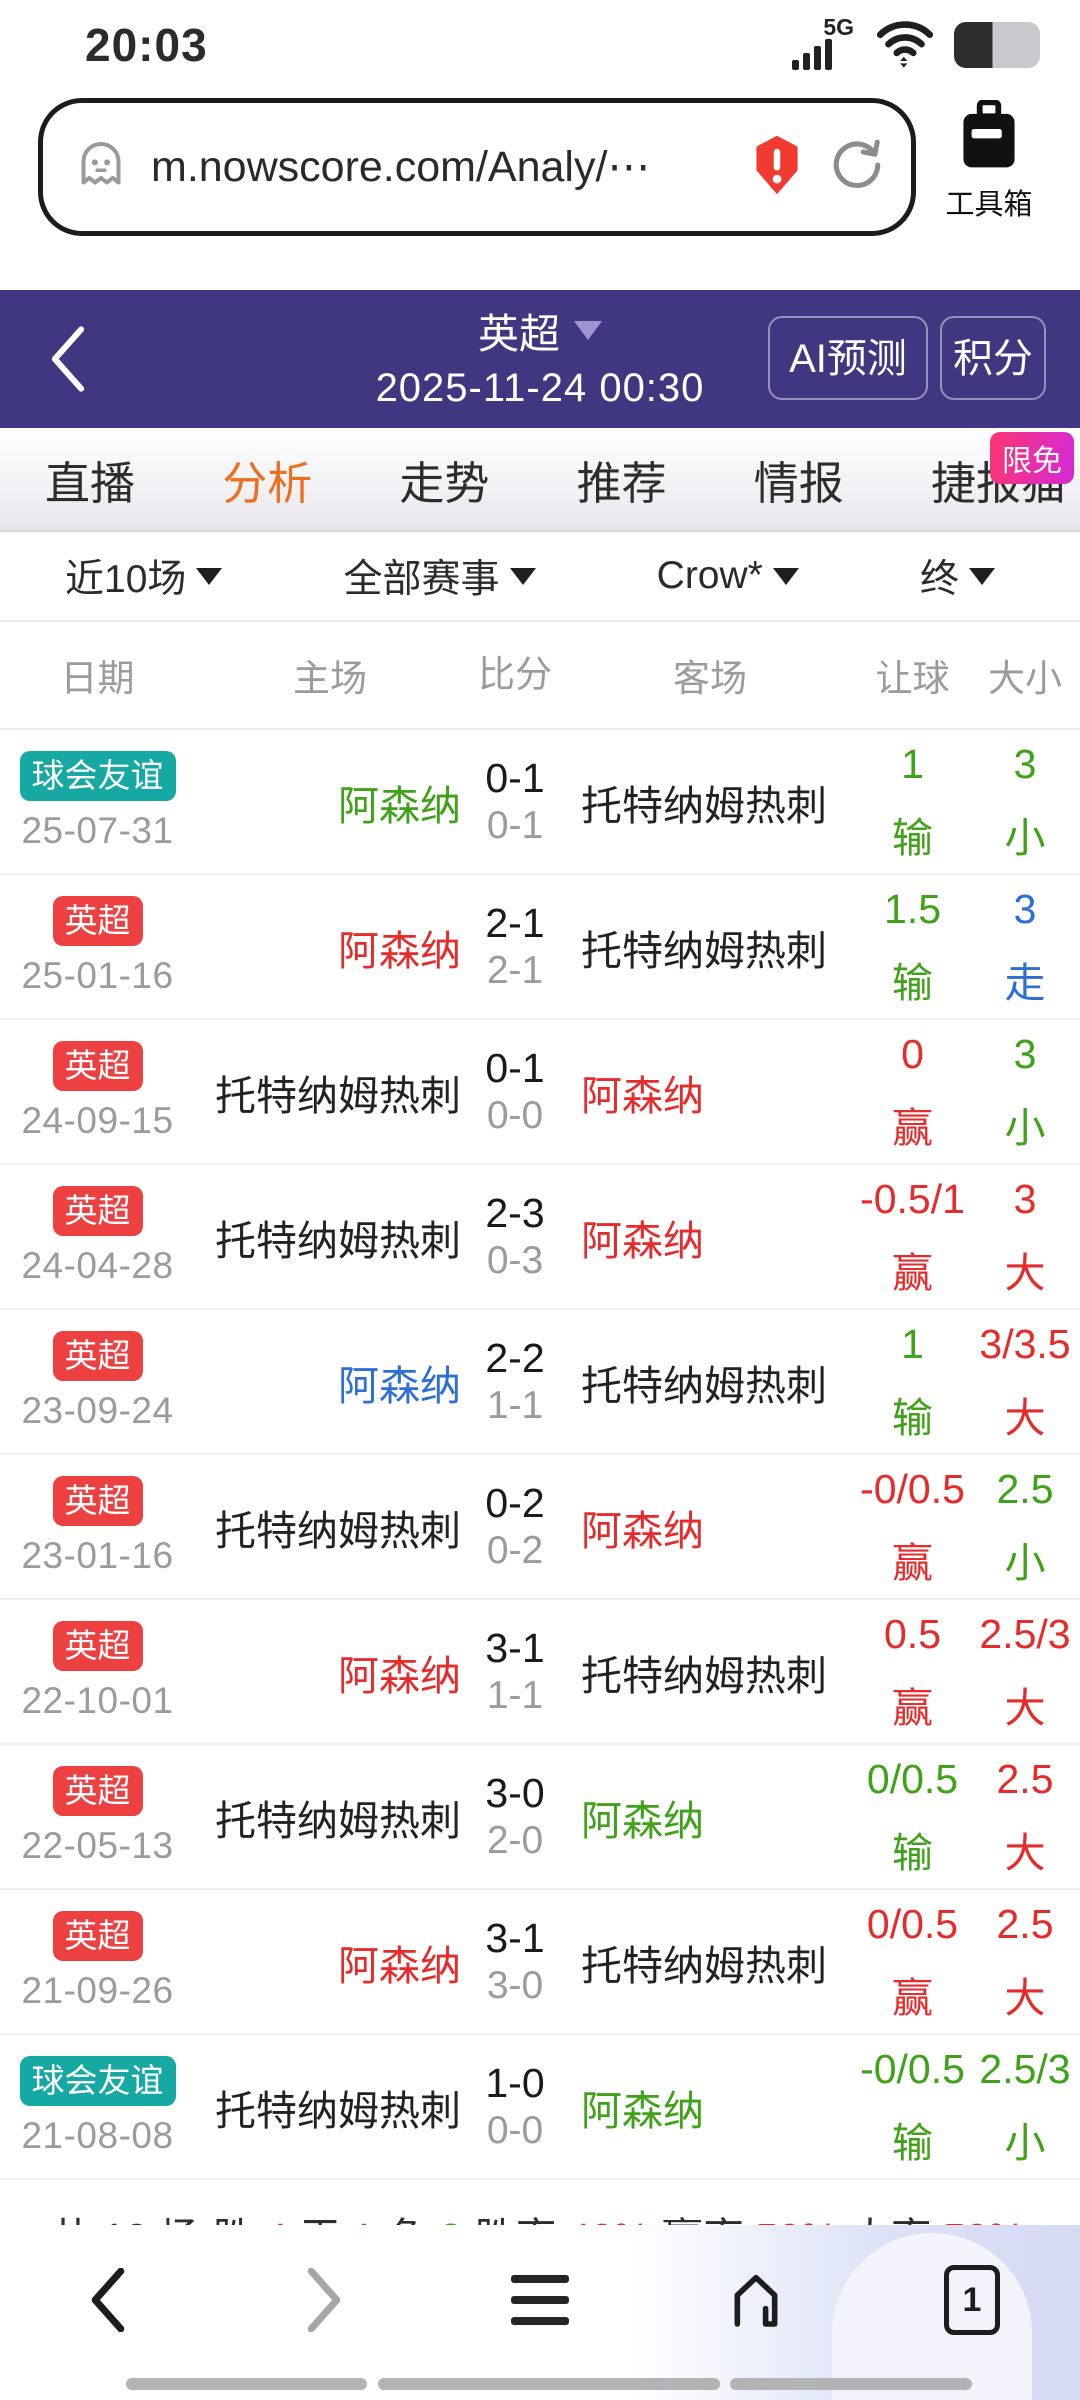  What do you see at coordinates (440, 576) in the screenshot?
I see `filter-all-competitions: 全部赛事` at bounding box center [440, 576].